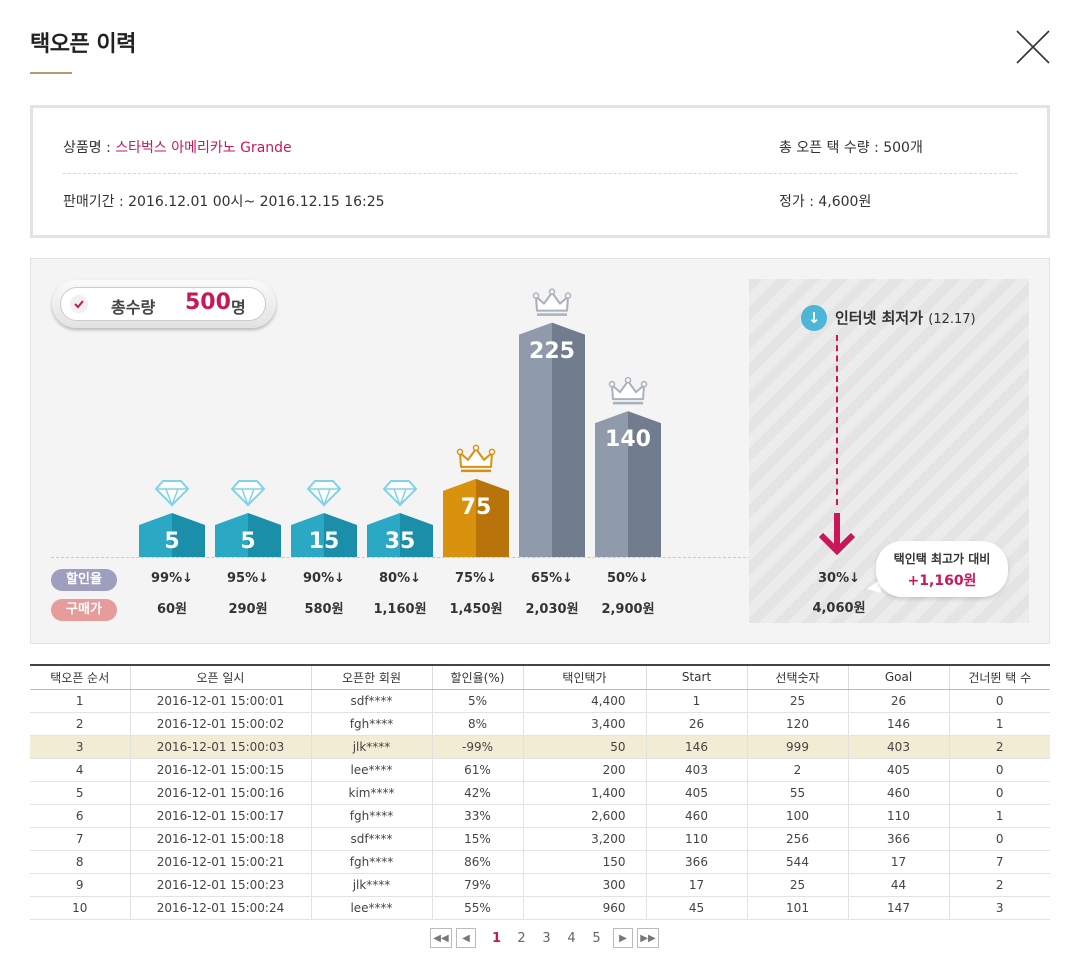 The width and height of the screenshot is (1080, 978). Describe the element at coordinates (797, 862) in the screenshot. I see `table-cell: 544` at that location.